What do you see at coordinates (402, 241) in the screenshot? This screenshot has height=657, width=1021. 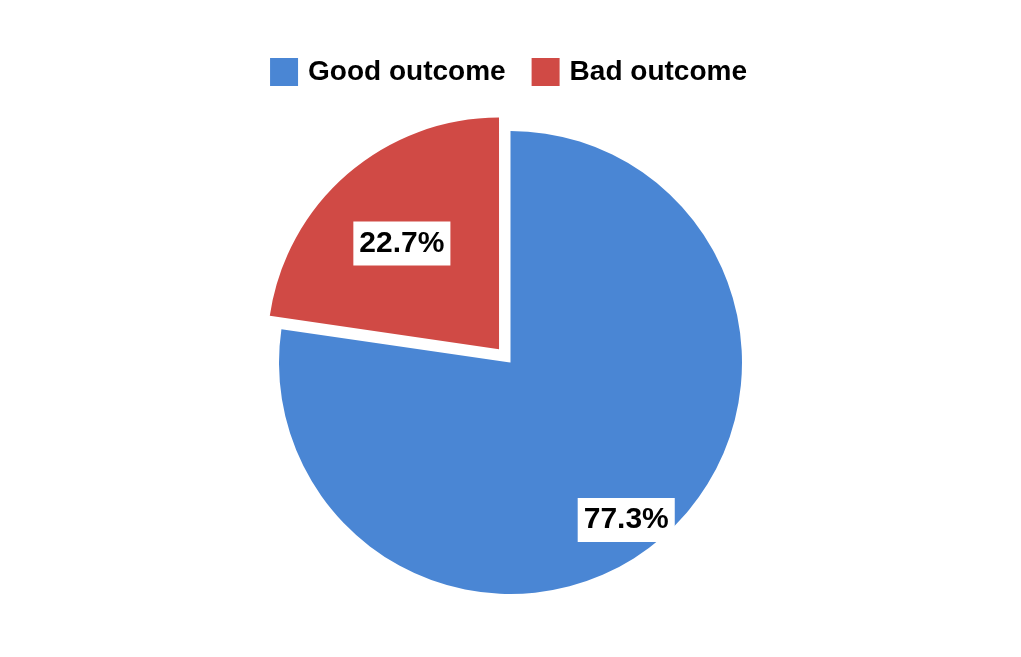 I see `data-label: 22.7%` at bounding box center [402, 241].